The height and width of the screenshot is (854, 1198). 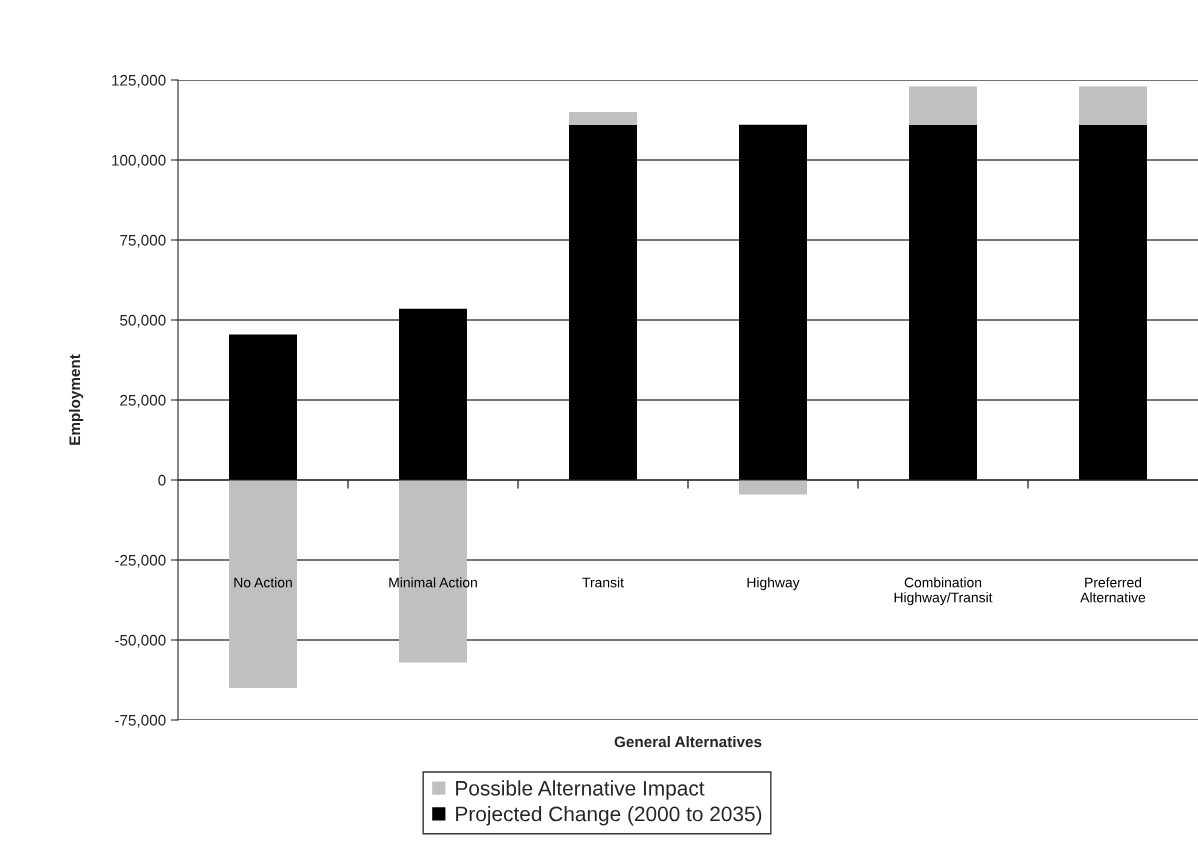 What do you see at coordinates (143, 401) in the screenshot?
I see `y-tick-label: 25,000` at bounding box center [143, 401].